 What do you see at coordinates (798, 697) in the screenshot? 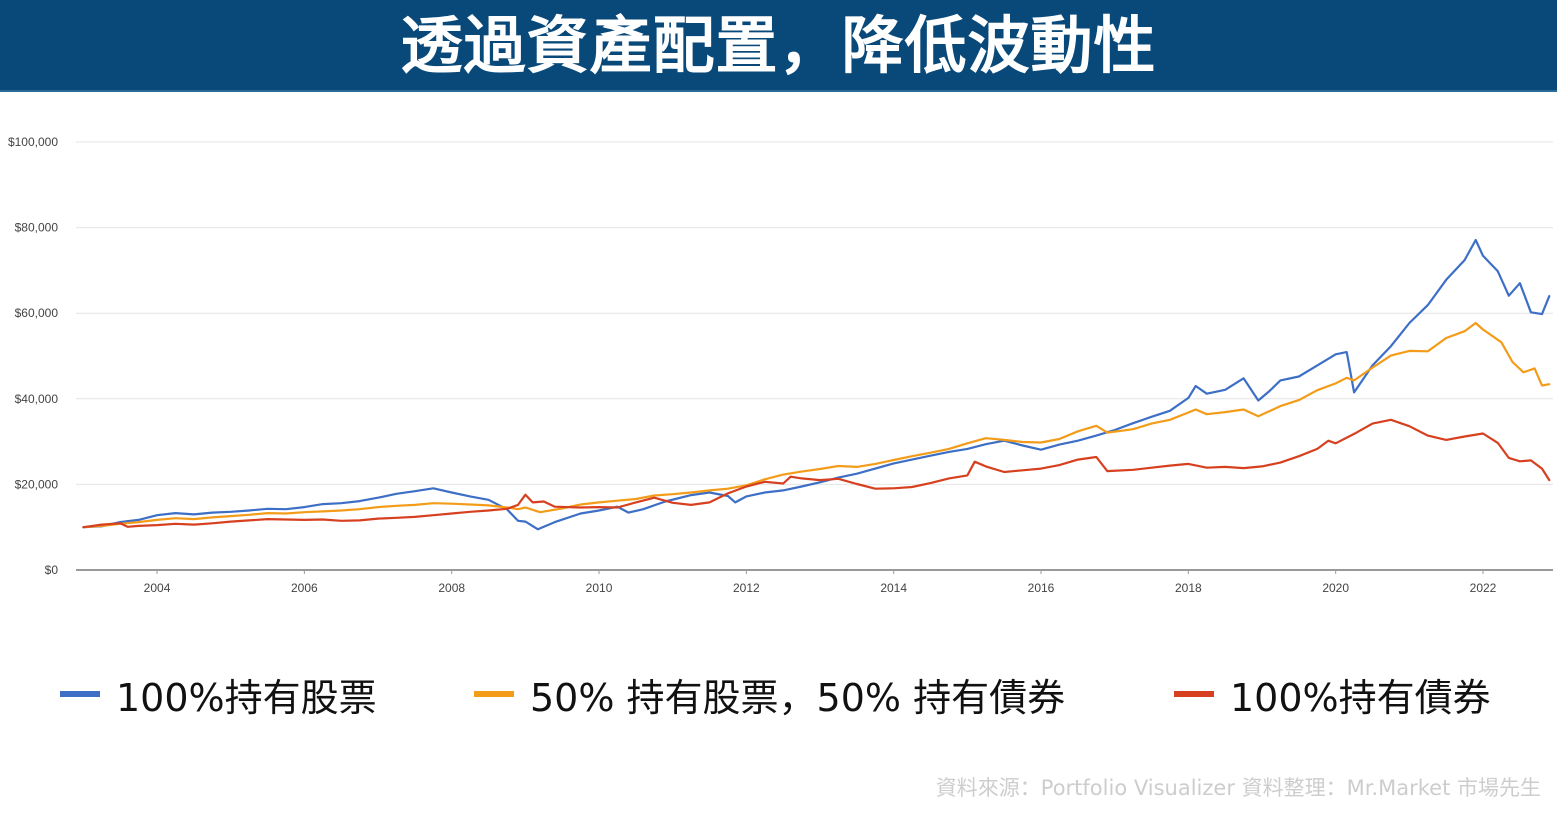
I see `legend-label-balanced: 50% 持有股票，50% 持有債券` at bounding box center [798, 697].